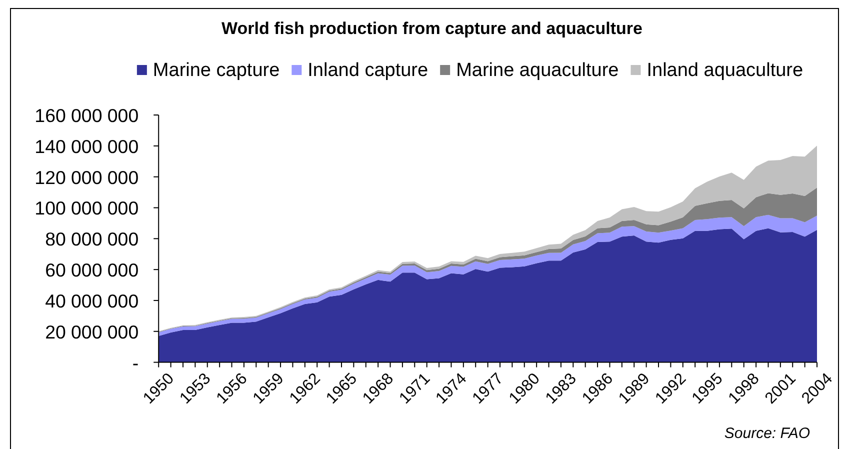 The width and height of the screenshot is (843, 449). Describe the element at coordinates (86, 177) in the screenshot. I see `y-tick-label: 120 000 000` at that location.